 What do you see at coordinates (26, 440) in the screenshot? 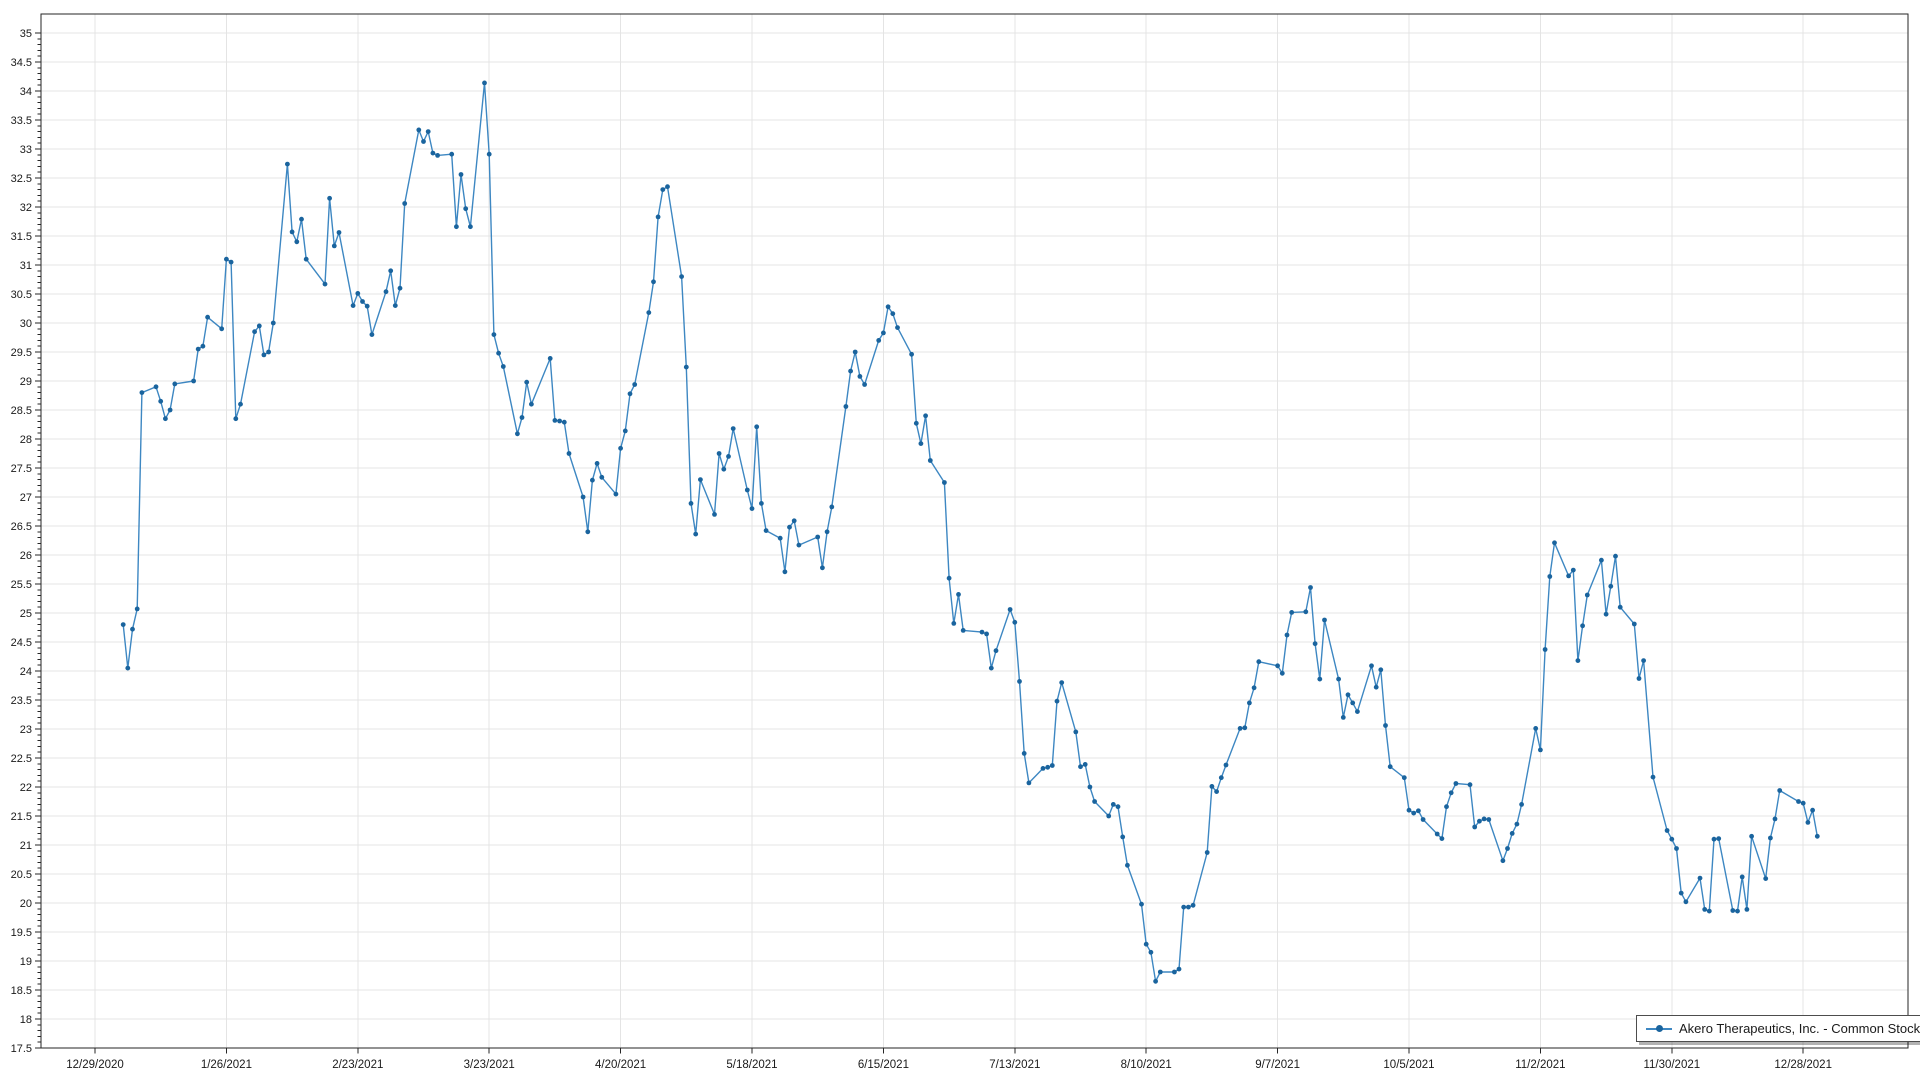
I see `y-tick-label: 28` at bounding box center [26, 440].